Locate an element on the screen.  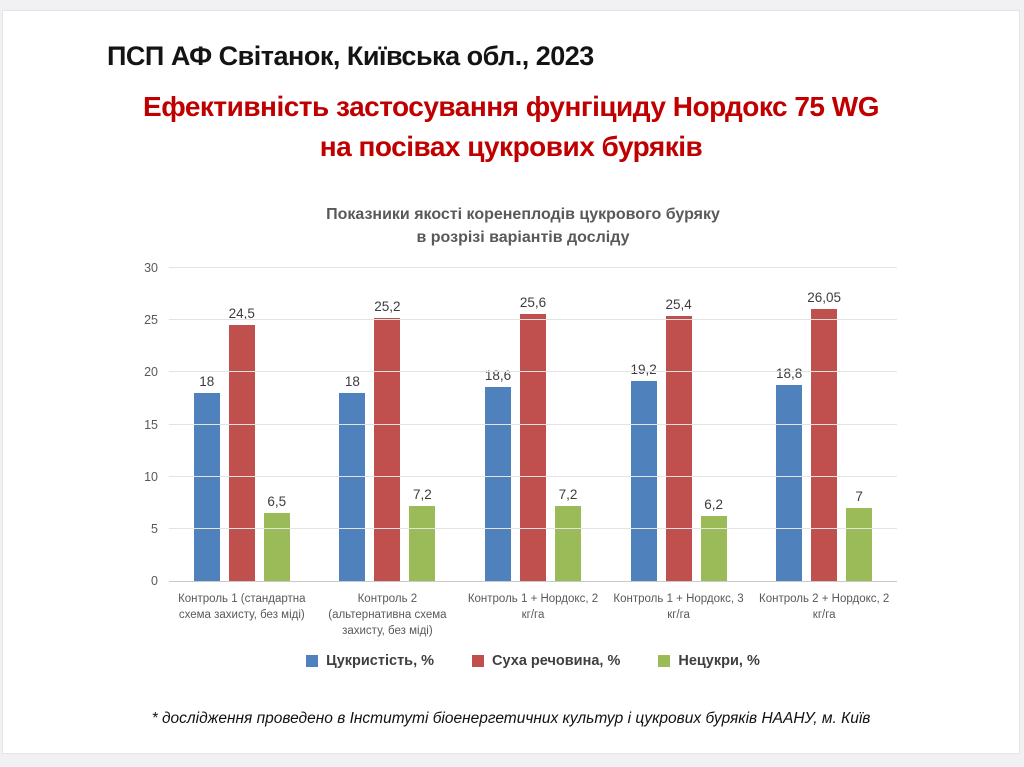
y-tick-label: 15 is located at coordinates (151, 424).